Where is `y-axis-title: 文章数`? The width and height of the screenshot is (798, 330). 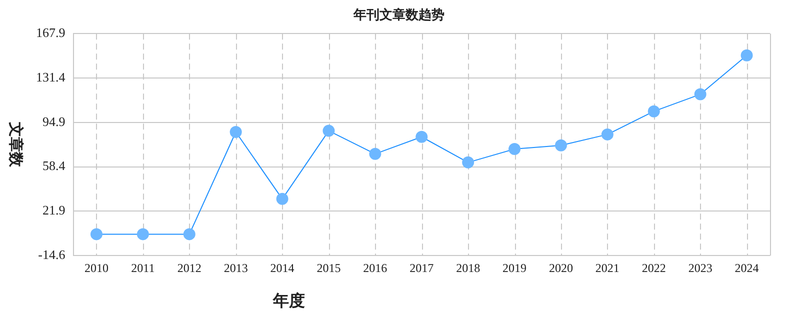
y-axis-title: 文章数 is located at coordinates (16, 144).